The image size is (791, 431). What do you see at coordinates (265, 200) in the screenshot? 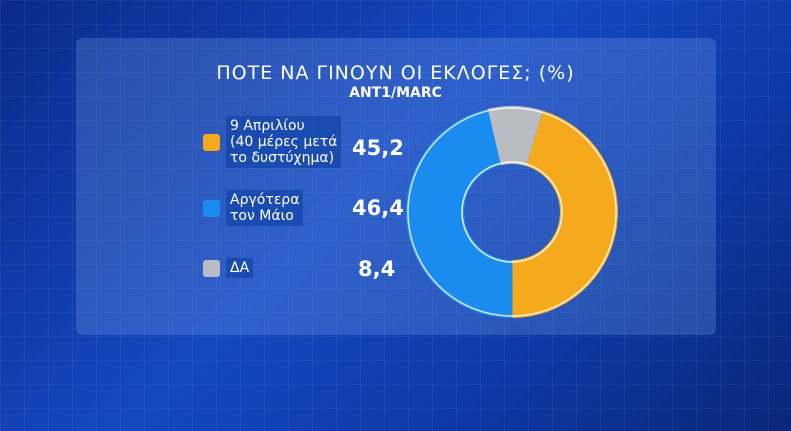
I see `legend-label: Αργότερα` at bounding box center [265, 200].